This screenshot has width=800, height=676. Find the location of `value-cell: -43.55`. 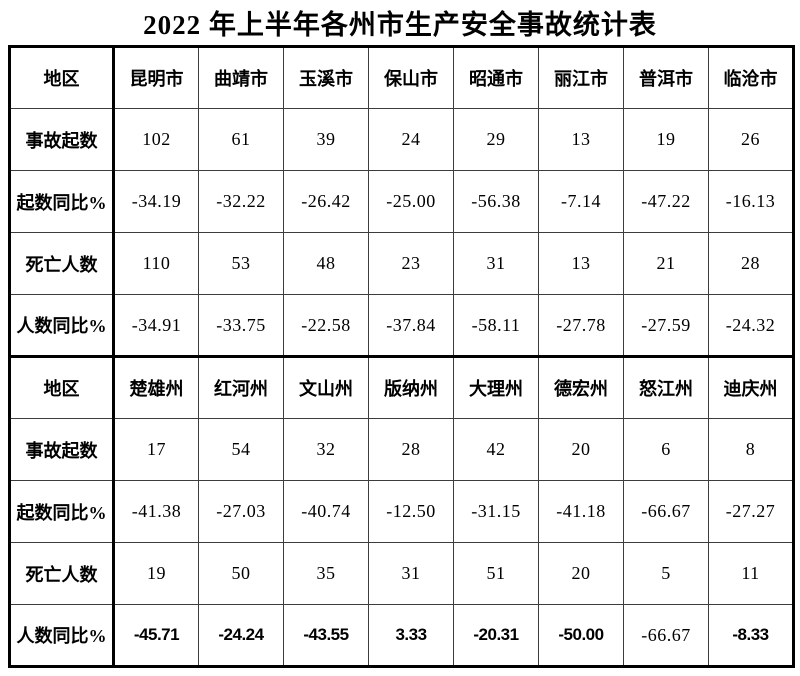

value-cell: -43.55 is located at coordinates (326, 635).